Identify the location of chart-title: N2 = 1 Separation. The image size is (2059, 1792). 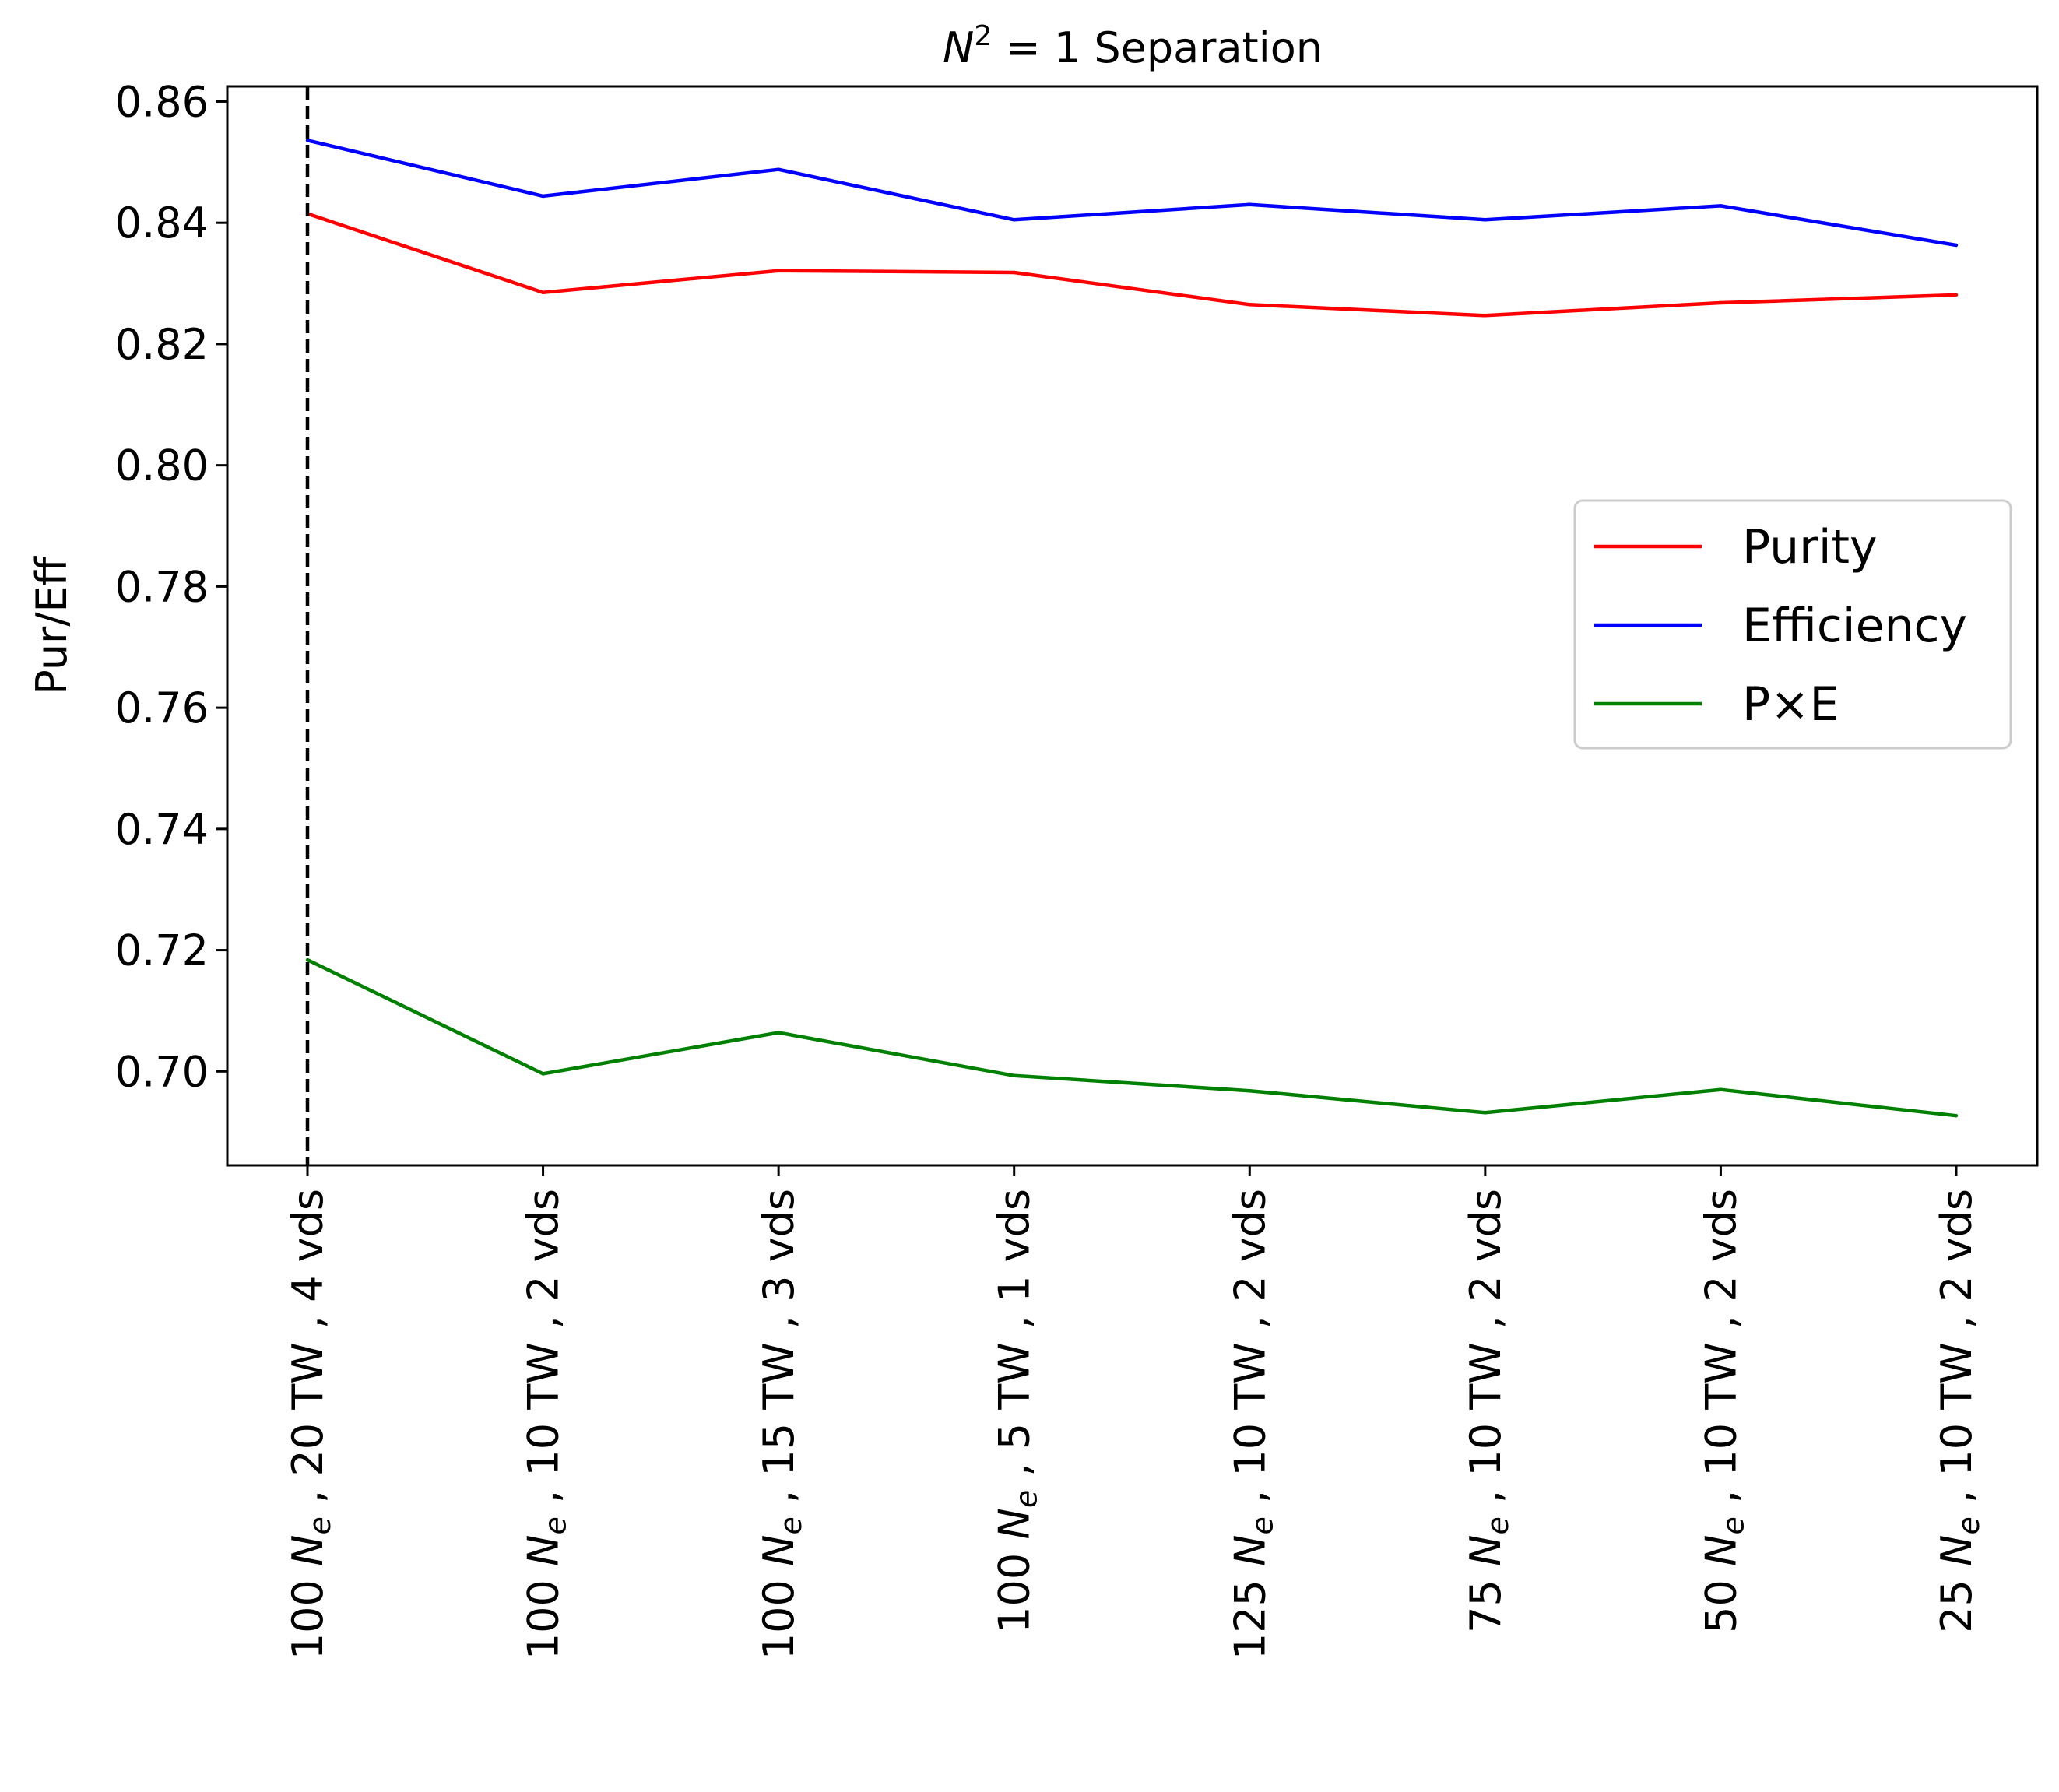
(1133, 46).